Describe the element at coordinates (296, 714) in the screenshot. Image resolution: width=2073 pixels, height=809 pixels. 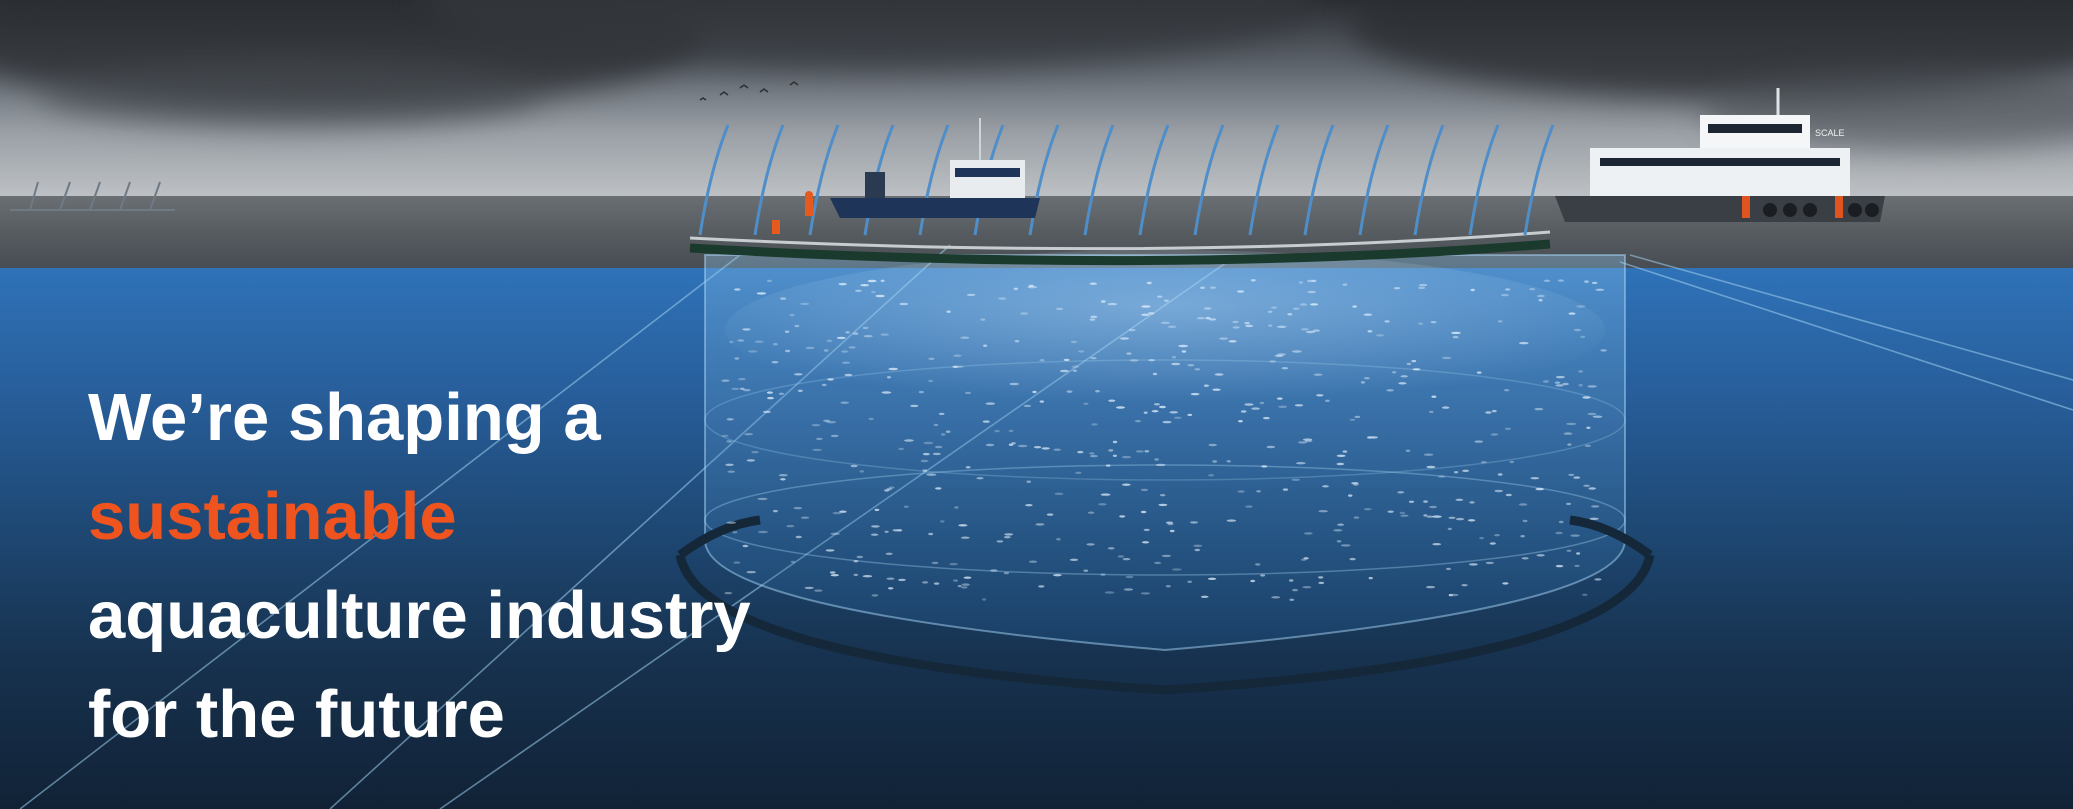
I see `headline-line-4: for the future` at that location.